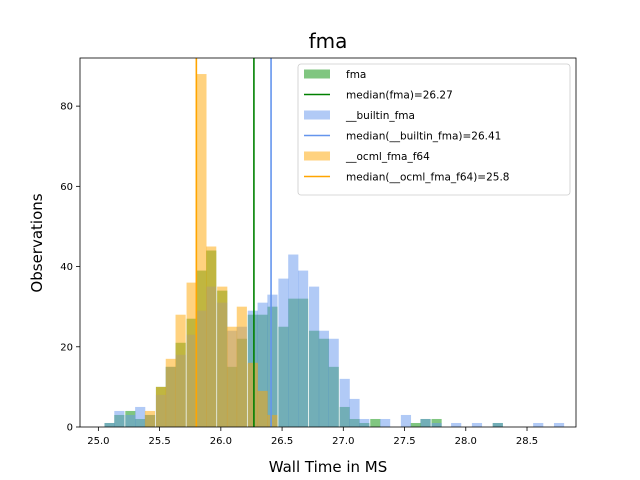 The width and height of the screenshot is (640, 480). I want to click on legend-label-builtin-median: median(__builtin_fma)=26.41, so click(423, 137).